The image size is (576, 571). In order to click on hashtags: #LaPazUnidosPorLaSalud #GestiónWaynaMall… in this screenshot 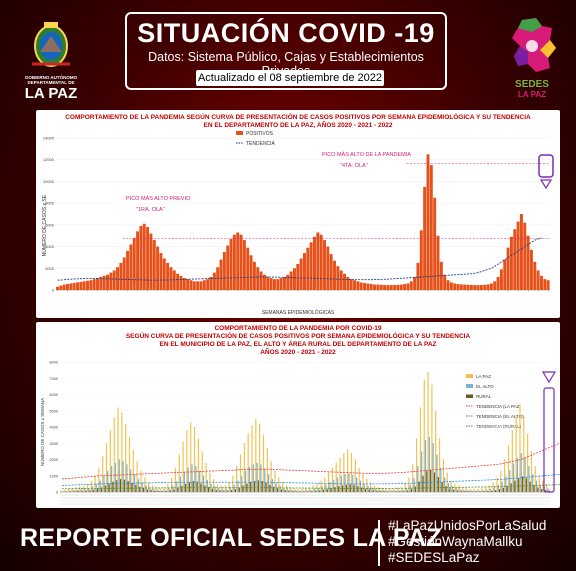, I will do `click(478, 542)`.